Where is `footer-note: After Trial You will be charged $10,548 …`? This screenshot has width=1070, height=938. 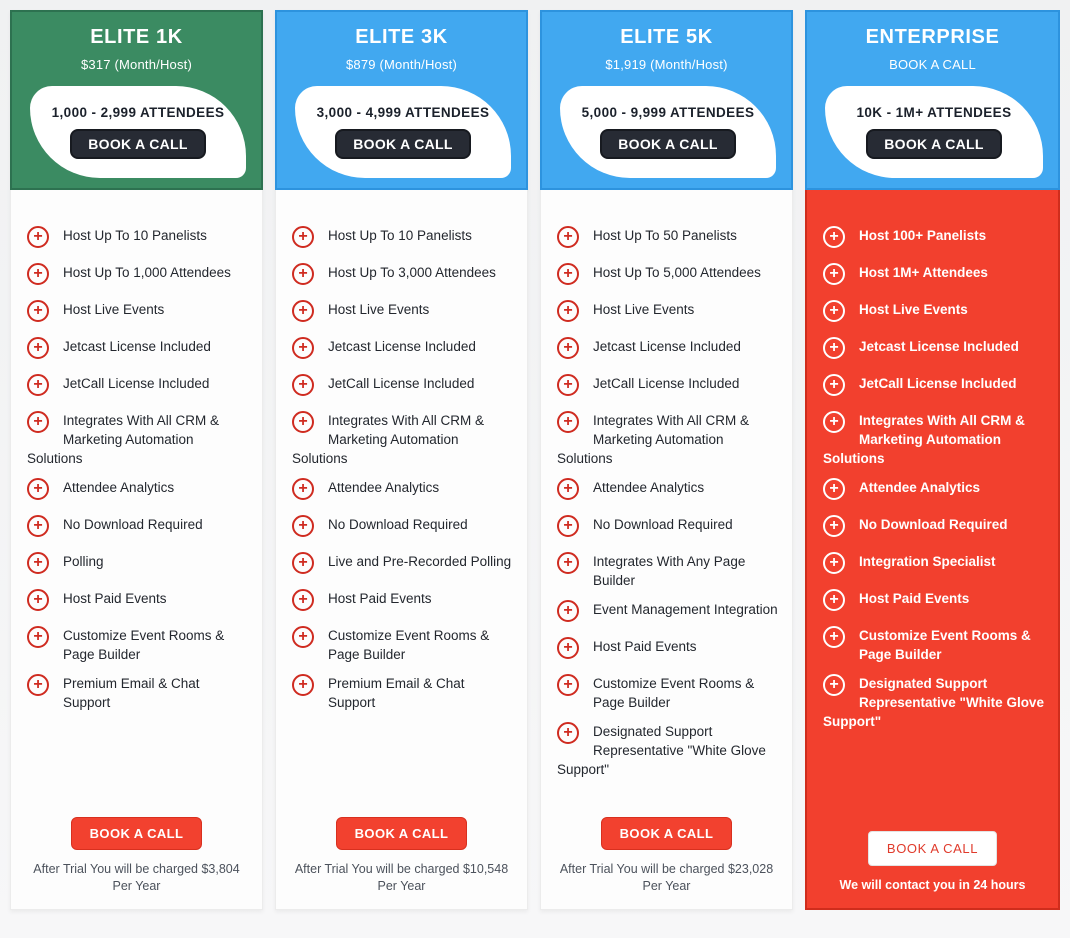 footer-note: After Trial You will be charged $10,548 … is located at coordinates (401, 877).